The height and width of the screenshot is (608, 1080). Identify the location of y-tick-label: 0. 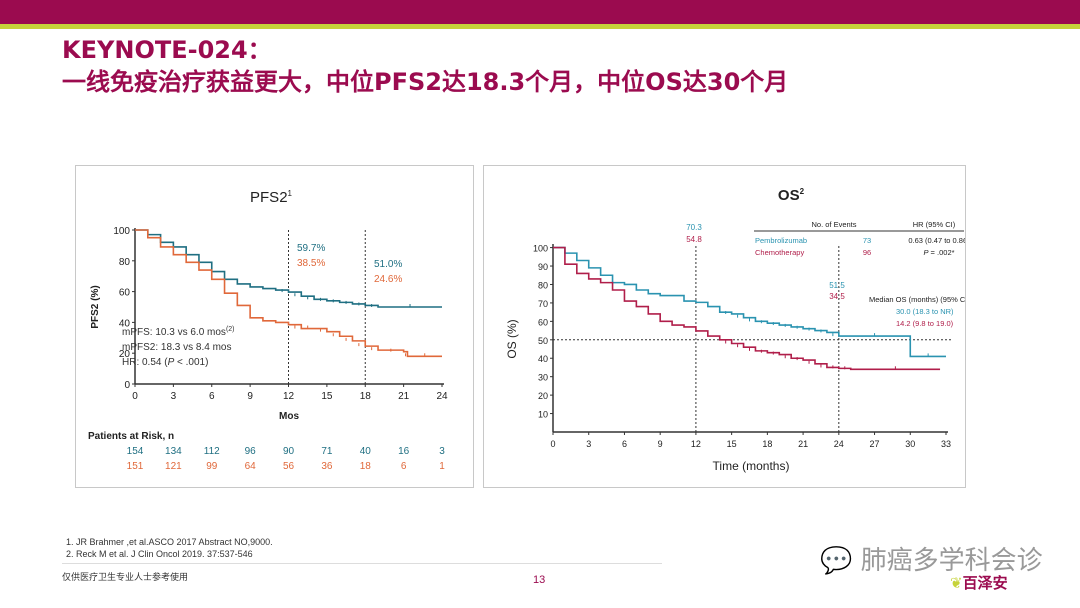
(127, 385).